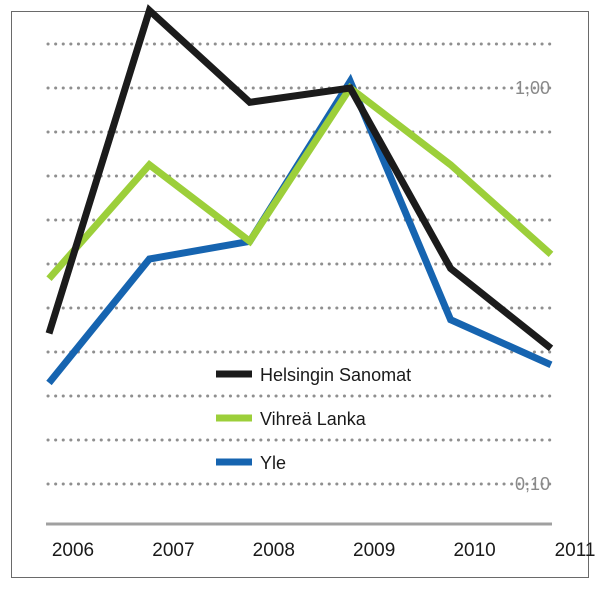 The width and height of the screenshot is (600, 589). What do you see at coordinates (273, 463) in the screenshot?
I see `legend-label: Yle` at bounding box center [273, 463].